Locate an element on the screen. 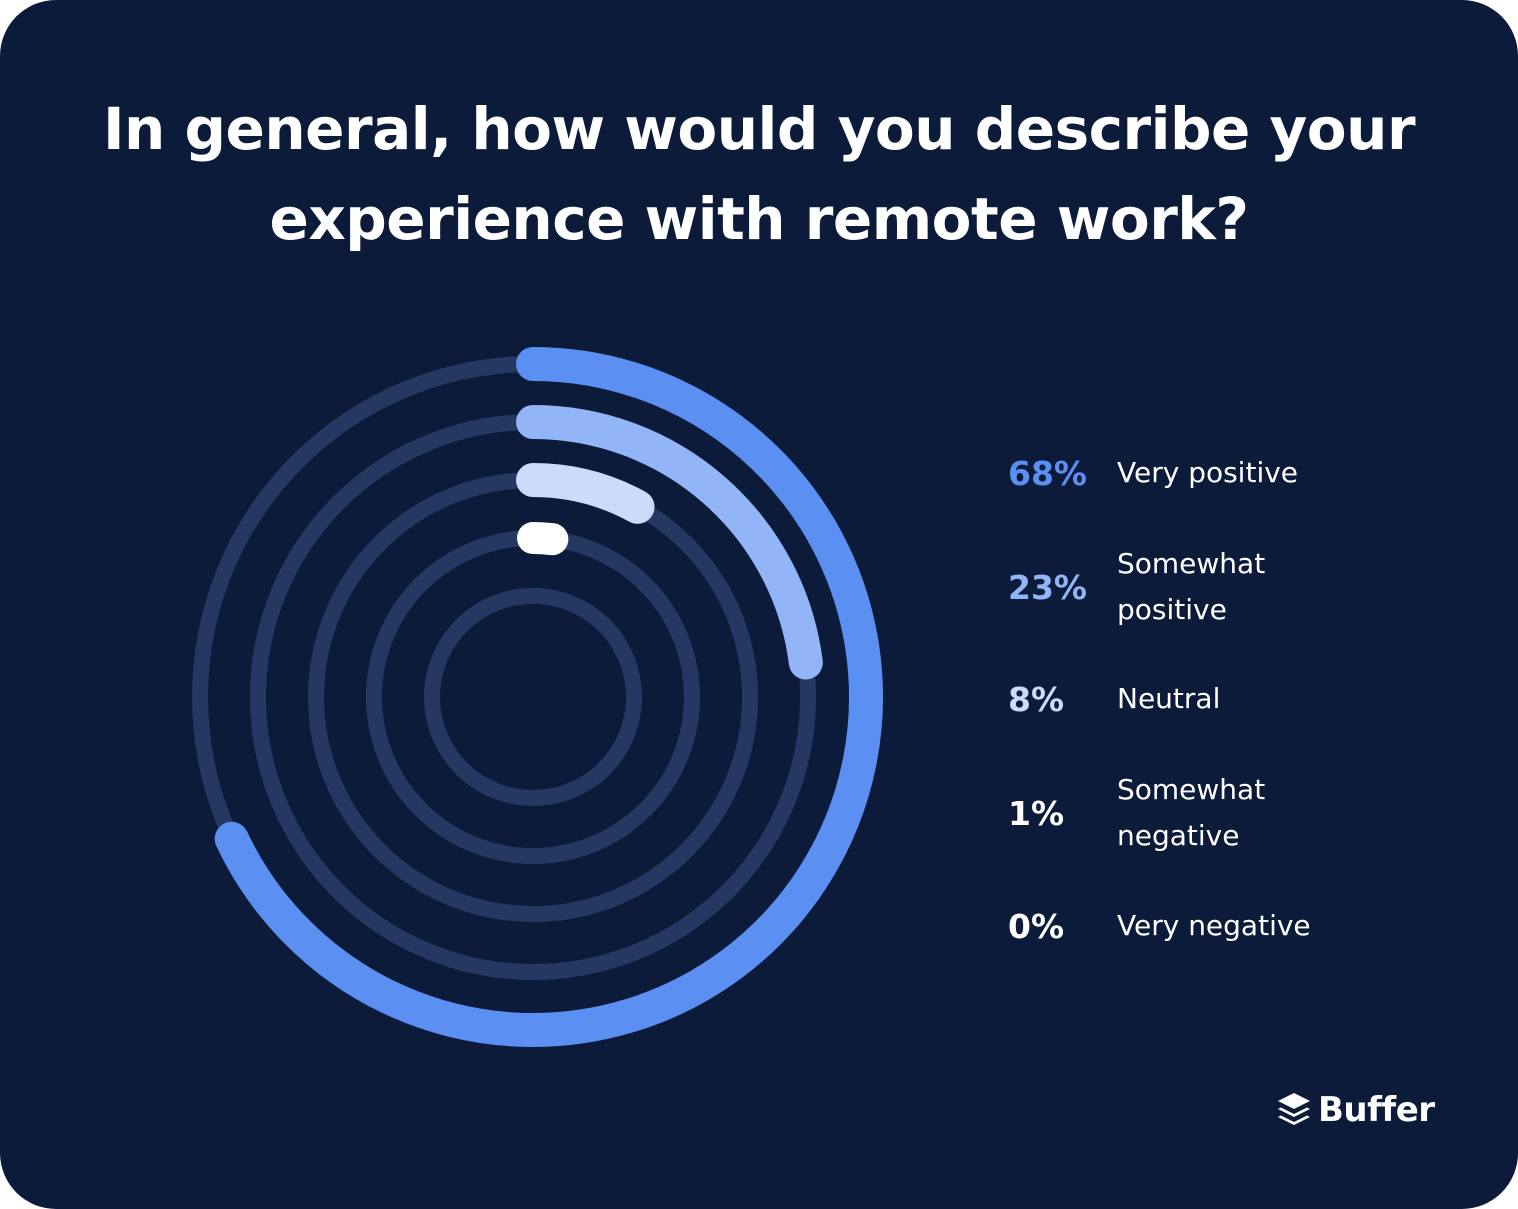 The image size is (1518, 1209). legend-item-somewhat-negative: 1% Somewhat negative is located at coordinates (1238, 813).